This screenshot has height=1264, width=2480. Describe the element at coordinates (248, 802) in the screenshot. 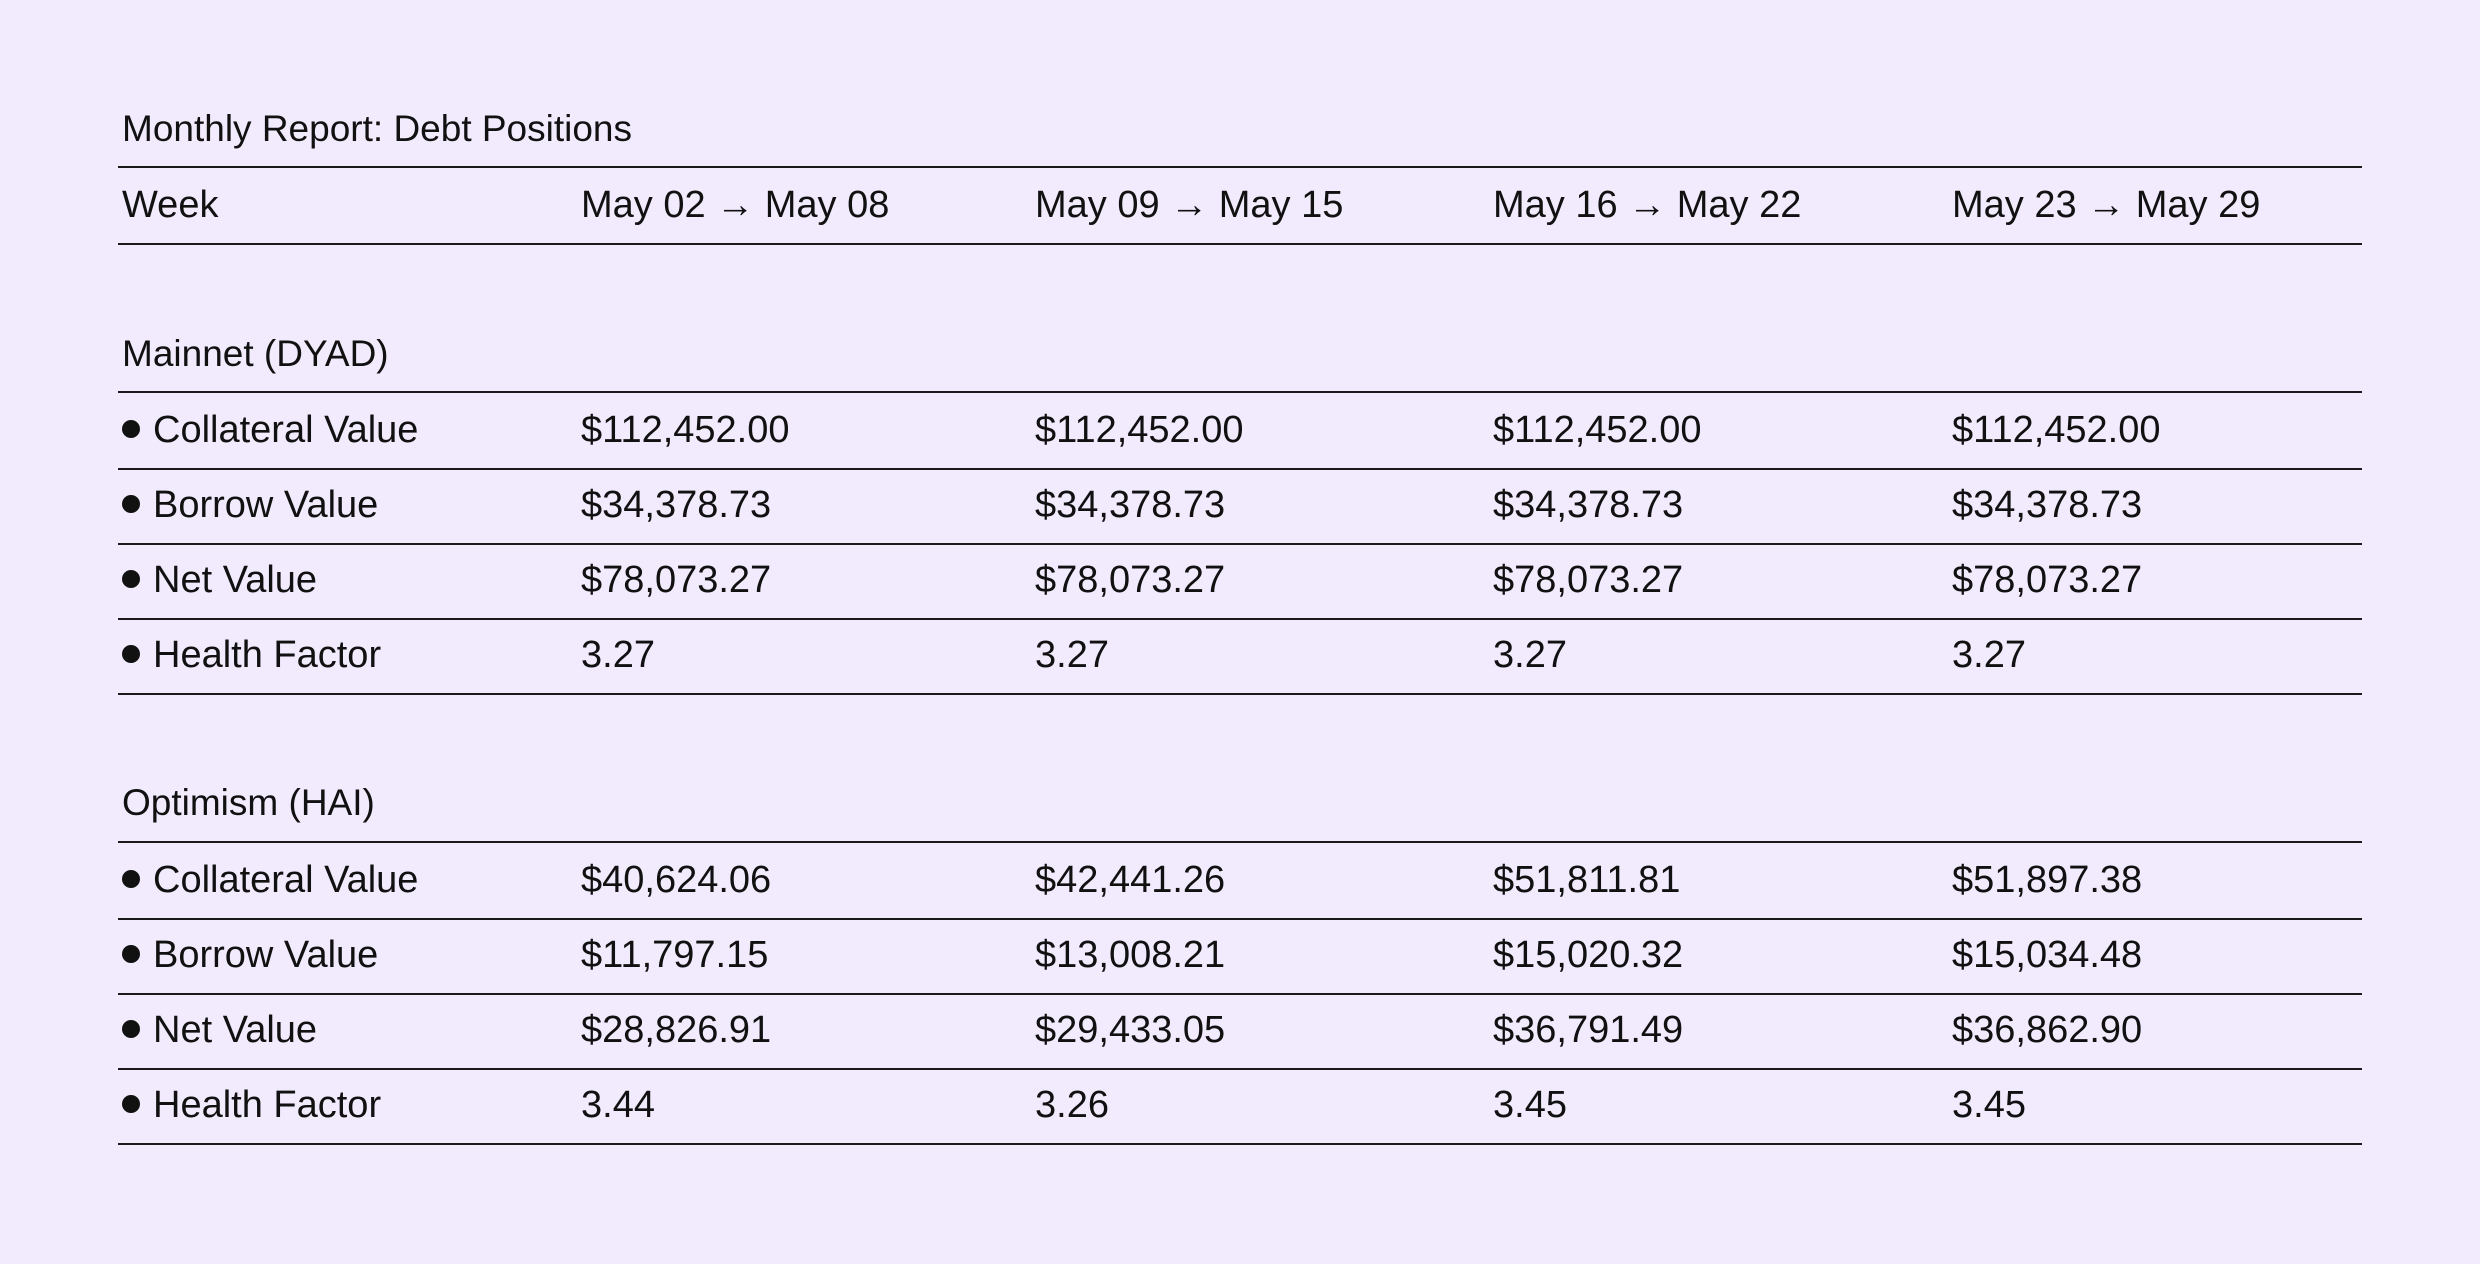

I see `section-title-optimism: Optimism (HAI)` at that location.